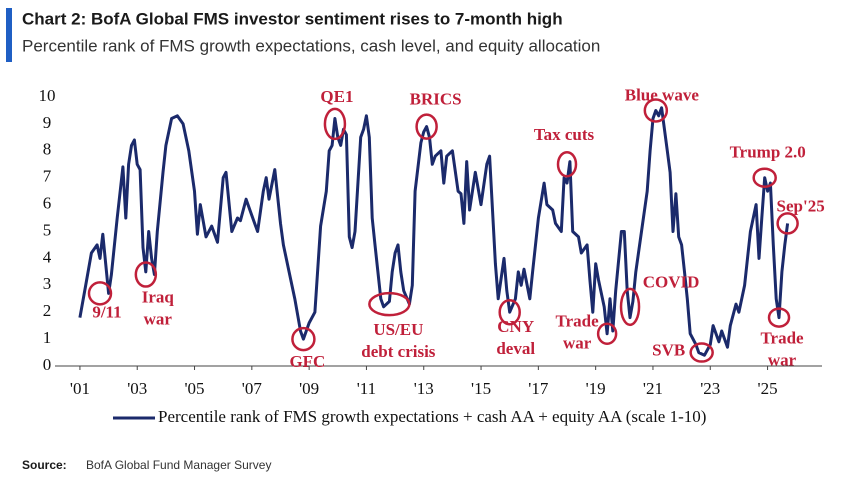  Describe the element at coordinates (158, 296) in the screenshot. I see `annotation-label: Iraq` at that location.